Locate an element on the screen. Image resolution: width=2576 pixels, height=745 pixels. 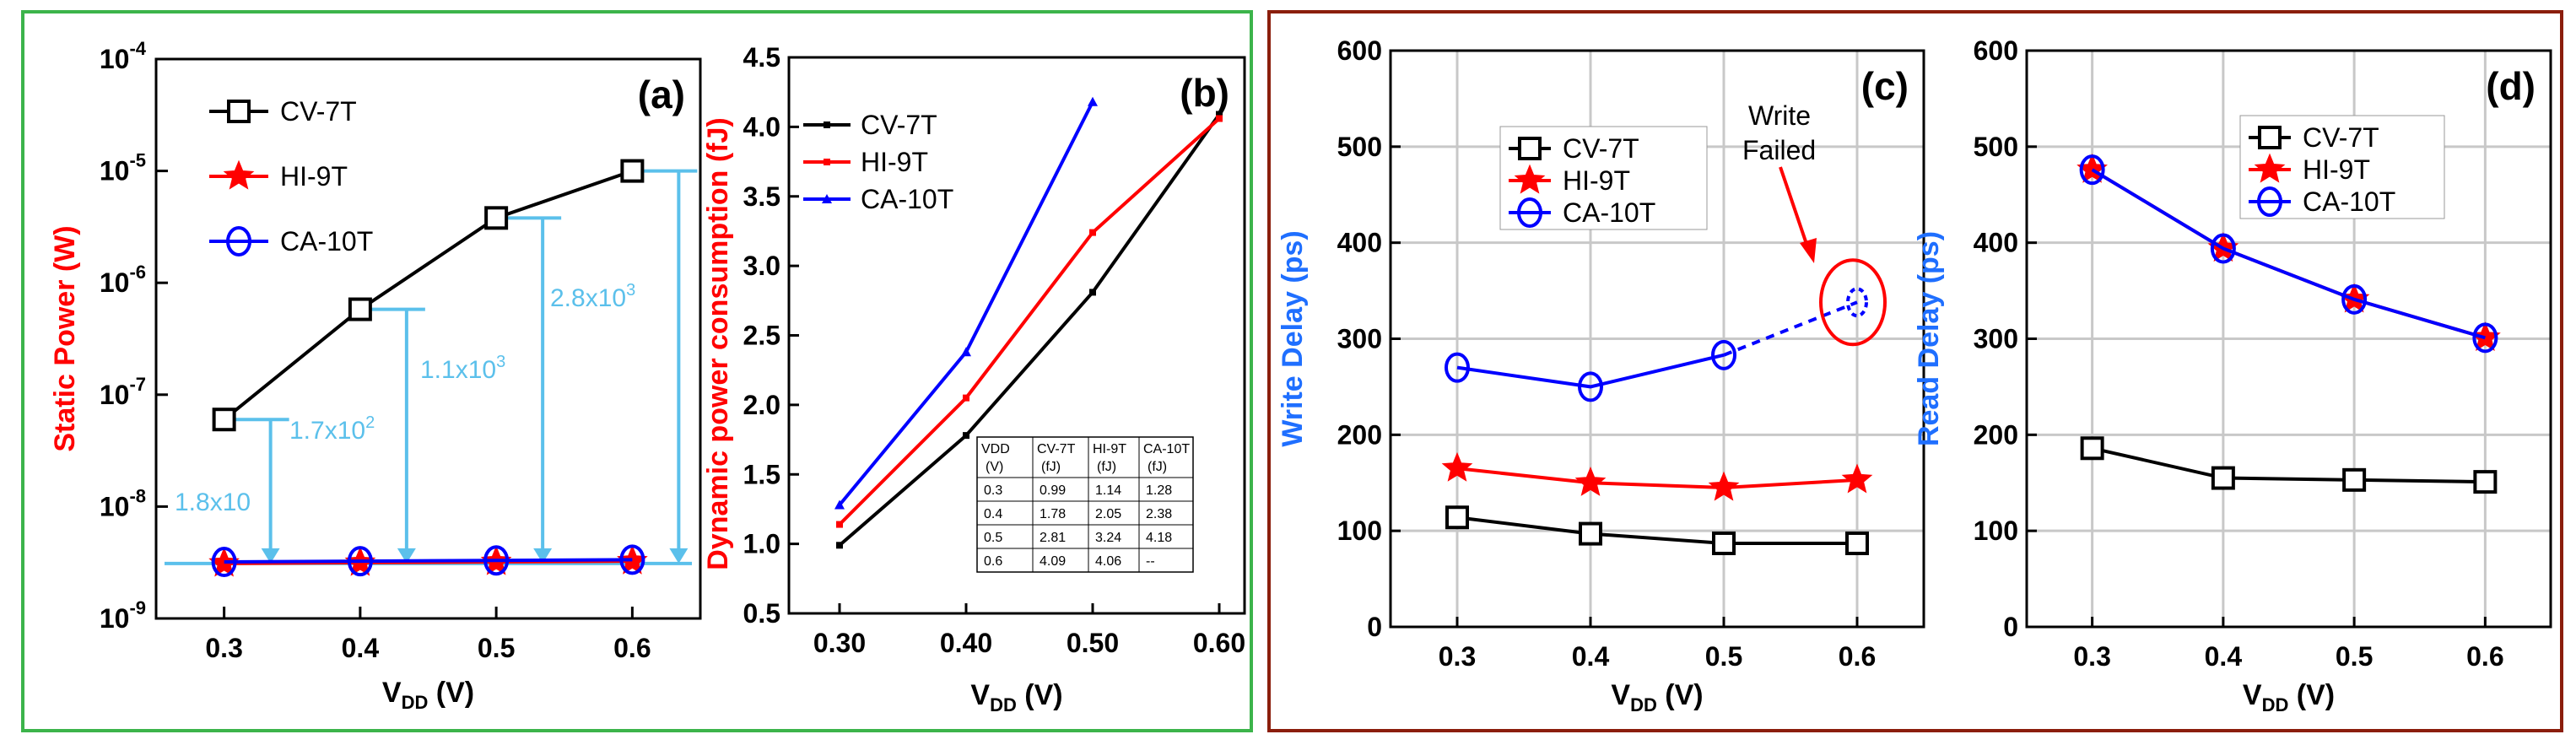
c-x-tick-label-2: 0.5 is located at coordinates (1723, 656).